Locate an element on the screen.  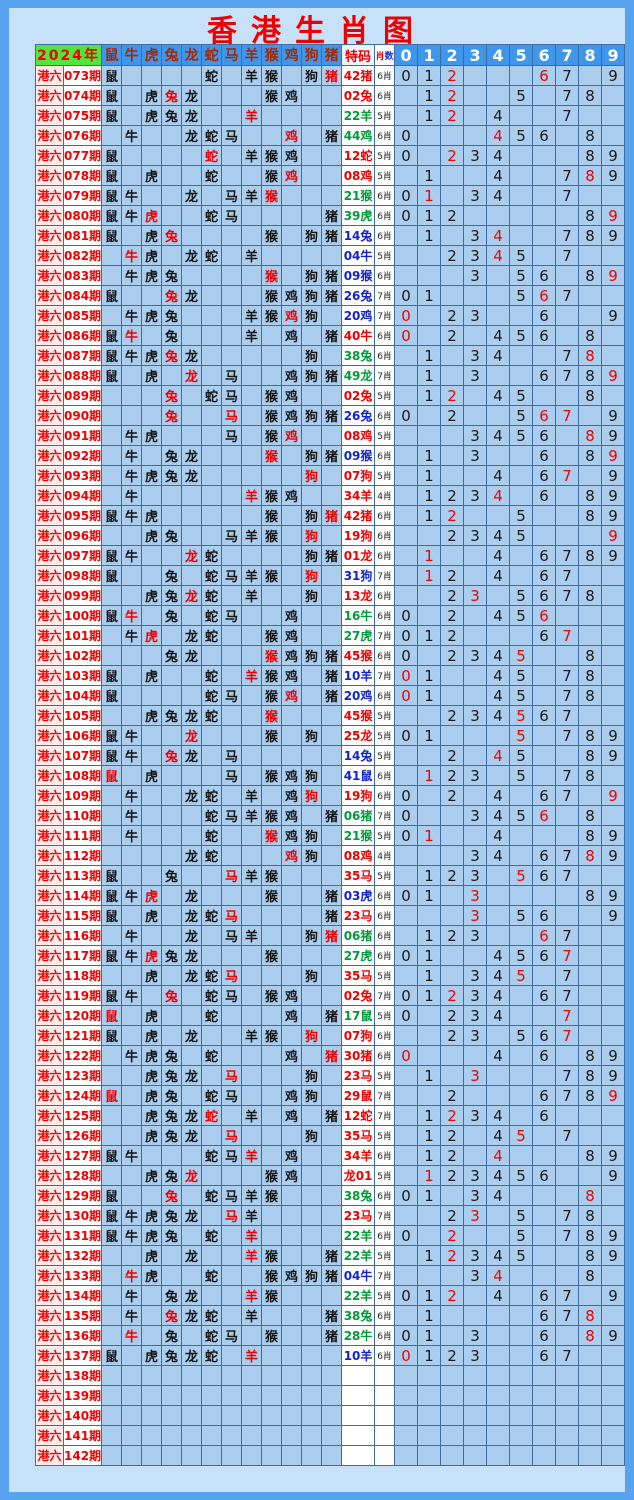
zodiac-header: 猴 is located at coordinates (272, 55).